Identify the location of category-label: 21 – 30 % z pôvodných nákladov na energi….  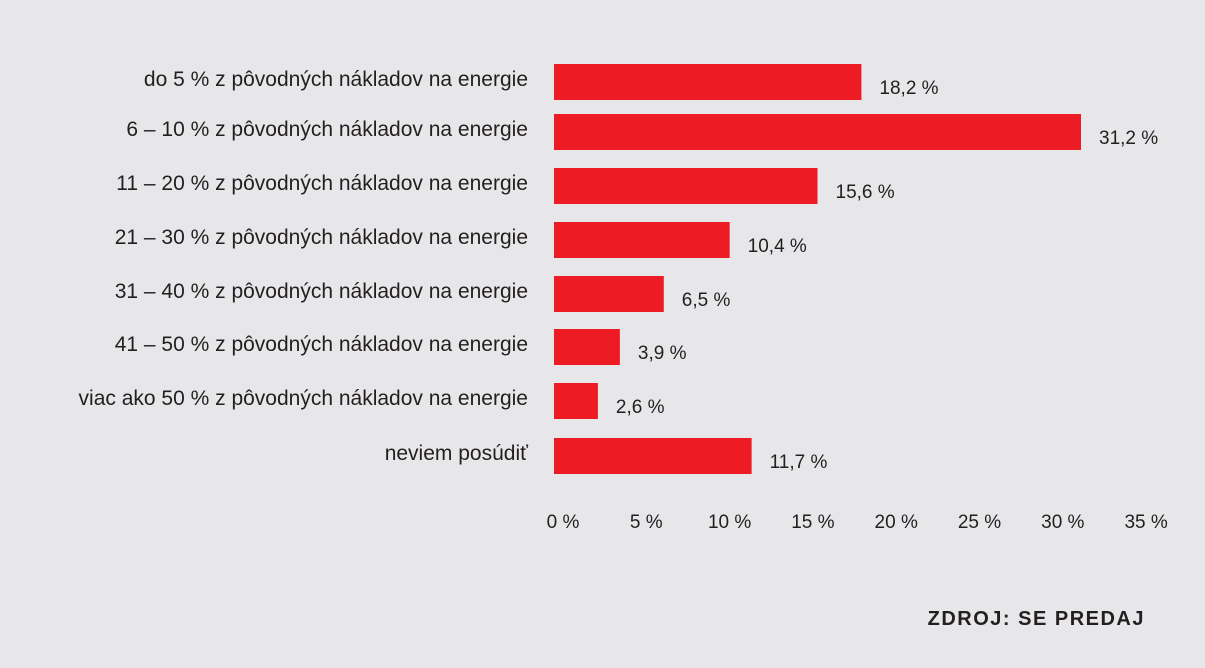
(321, 237).